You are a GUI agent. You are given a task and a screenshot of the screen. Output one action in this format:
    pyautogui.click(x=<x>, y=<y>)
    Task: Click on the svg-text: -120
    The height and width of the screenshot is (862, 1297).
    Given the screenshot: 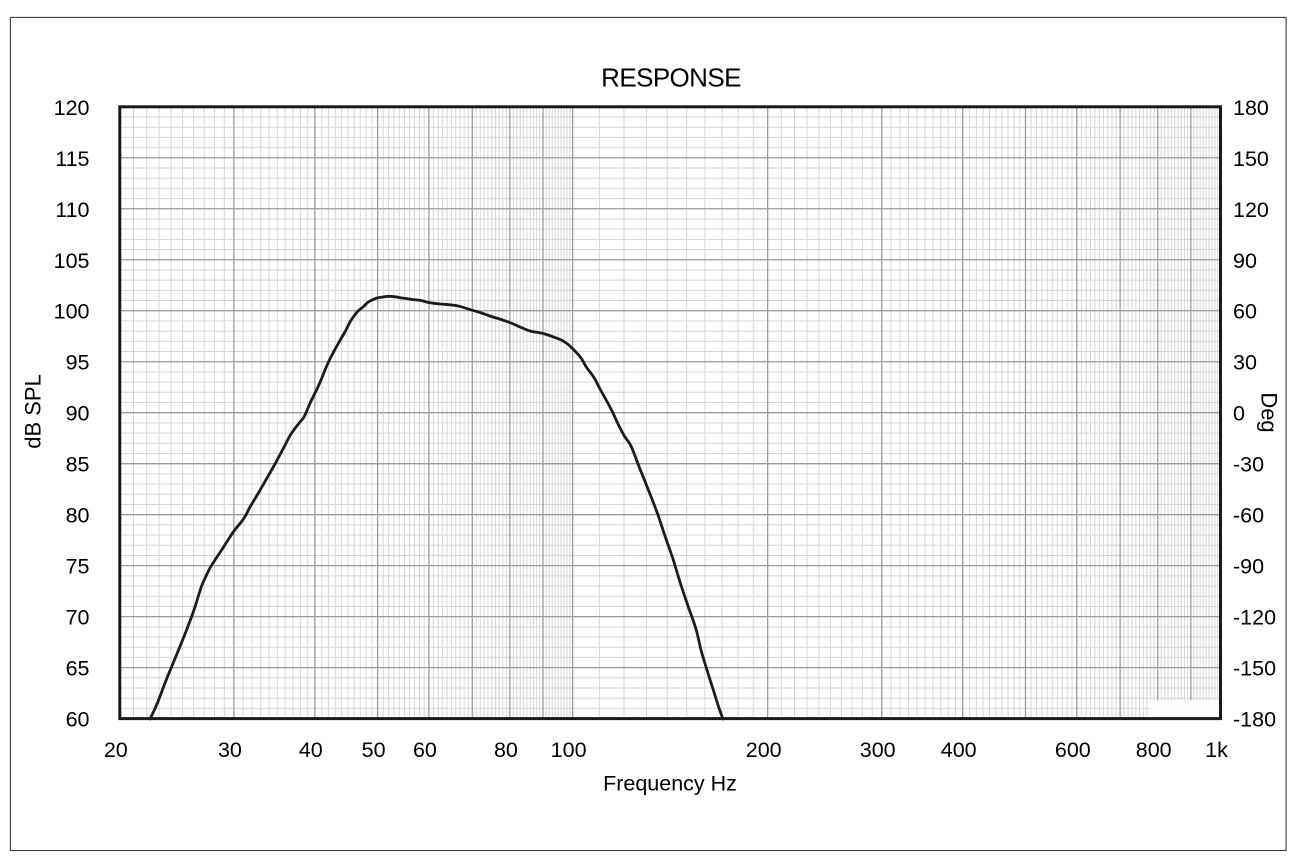 What is the action you would take?
    pyautogui.click(x=1254, y=618)
    